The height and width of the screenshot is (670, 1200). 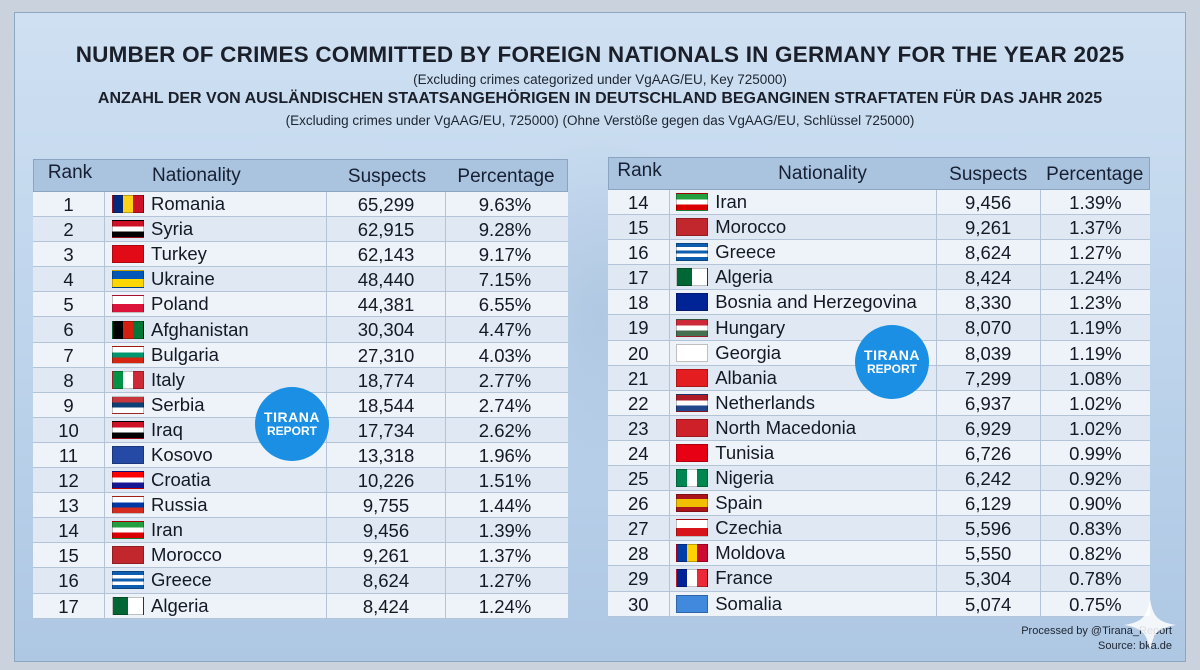 I want to click on somalia-flag-icon, so click(x=692, y=603).